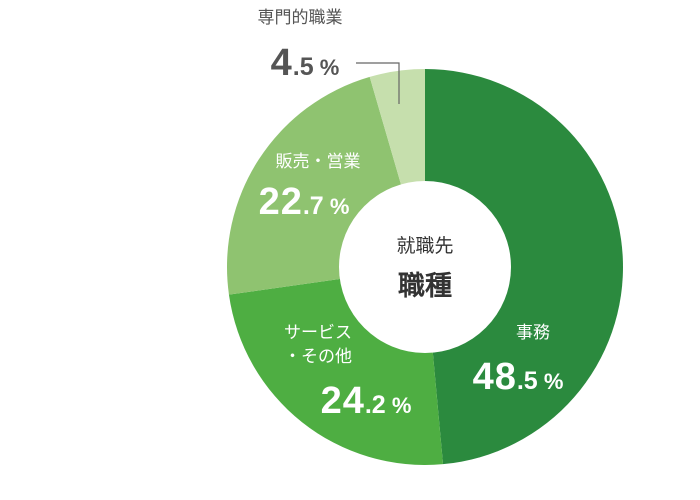 This screenshot has height=500, width=700. What do you see at coordinates (318, 333) in the screenshot?
I see `slice-label-1-line-0: サービス` at bounding box center [318, 333].